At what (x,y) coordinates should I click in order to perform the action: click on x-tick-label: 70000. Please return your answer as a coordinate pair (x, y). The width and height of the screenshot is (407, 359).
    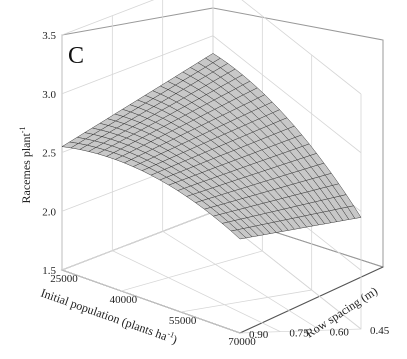
    Looking at the image, I should click on (242, 342).